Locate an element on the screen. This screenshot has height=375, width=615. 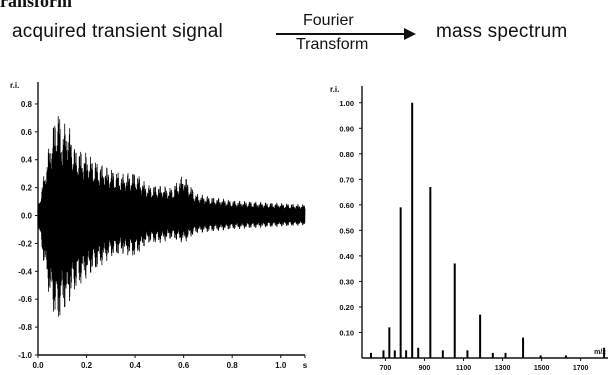
y-tick-label: 0.40 is located at coordinates (346, 256).